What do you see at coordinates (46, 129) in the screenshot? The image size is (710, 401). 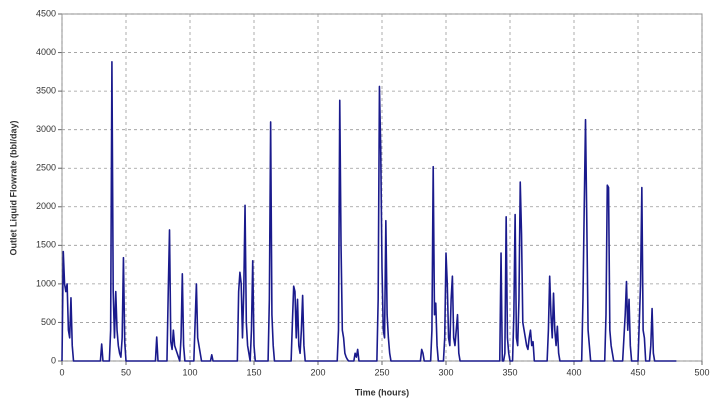 I see `y-tick-label: 3000` at bounding box center [46, 129].